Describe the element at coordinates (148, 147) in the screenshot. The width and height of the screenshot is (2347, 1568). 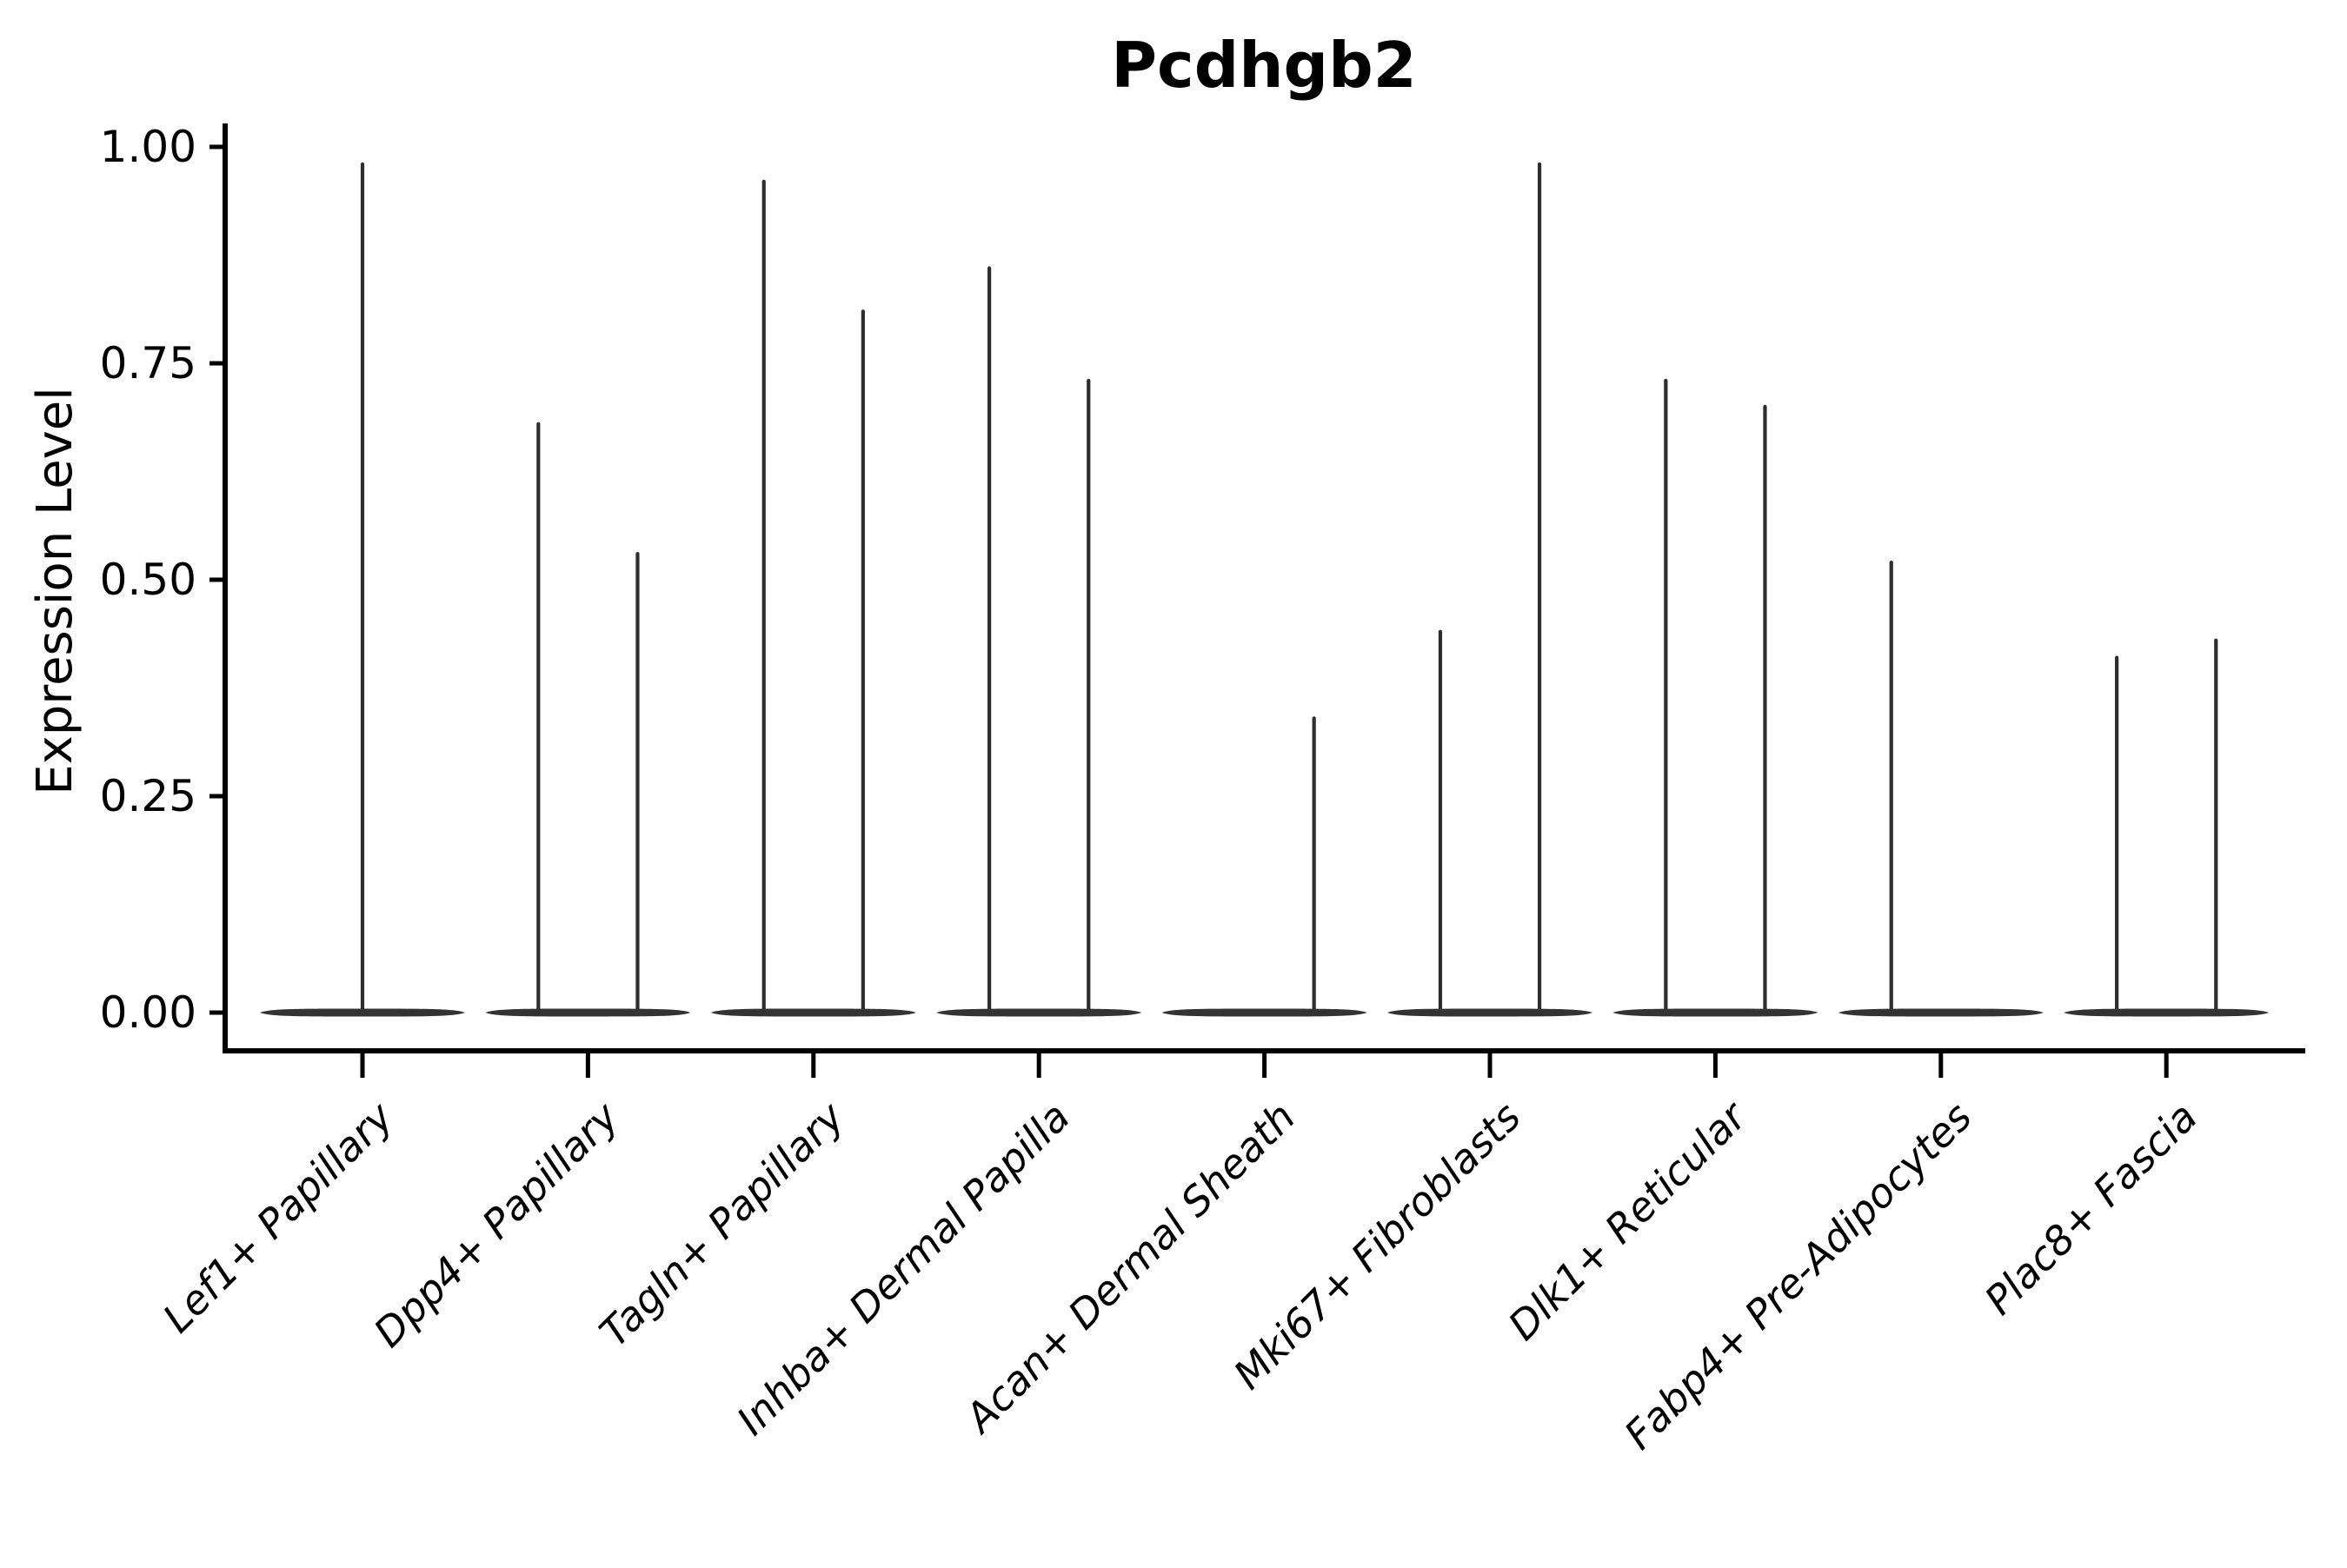
I see `y-tick-label: 1.00` at that location.